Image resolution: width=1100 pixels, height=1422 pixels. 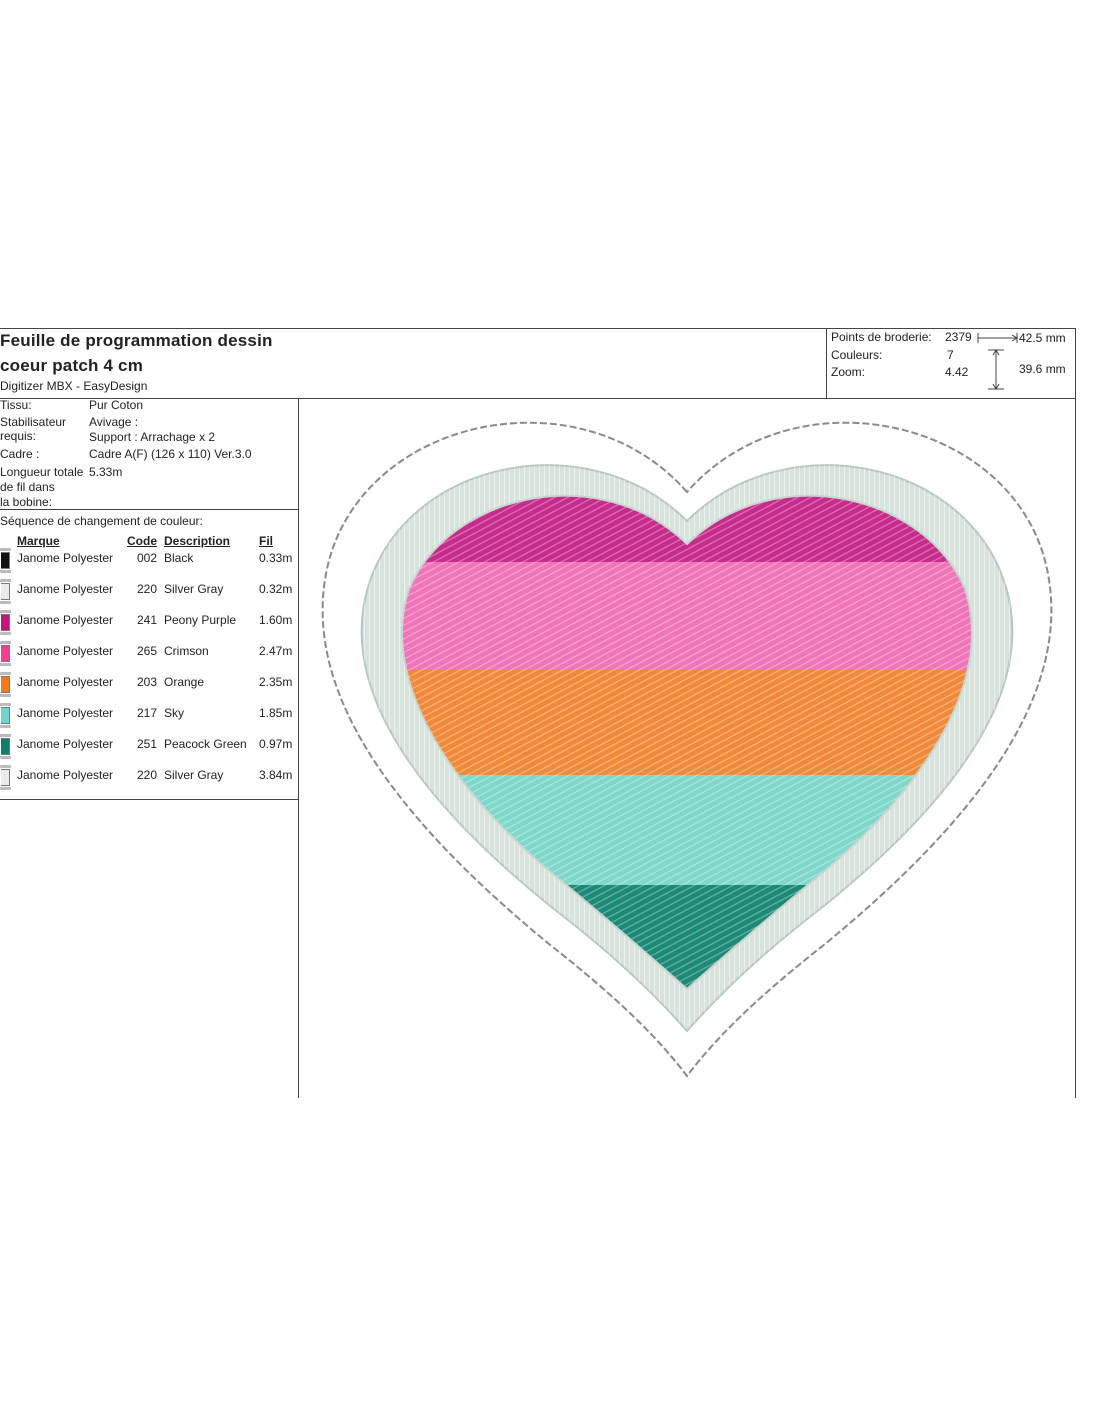 I want to click on info-label: Cadre :, so click(x=20, y=454).